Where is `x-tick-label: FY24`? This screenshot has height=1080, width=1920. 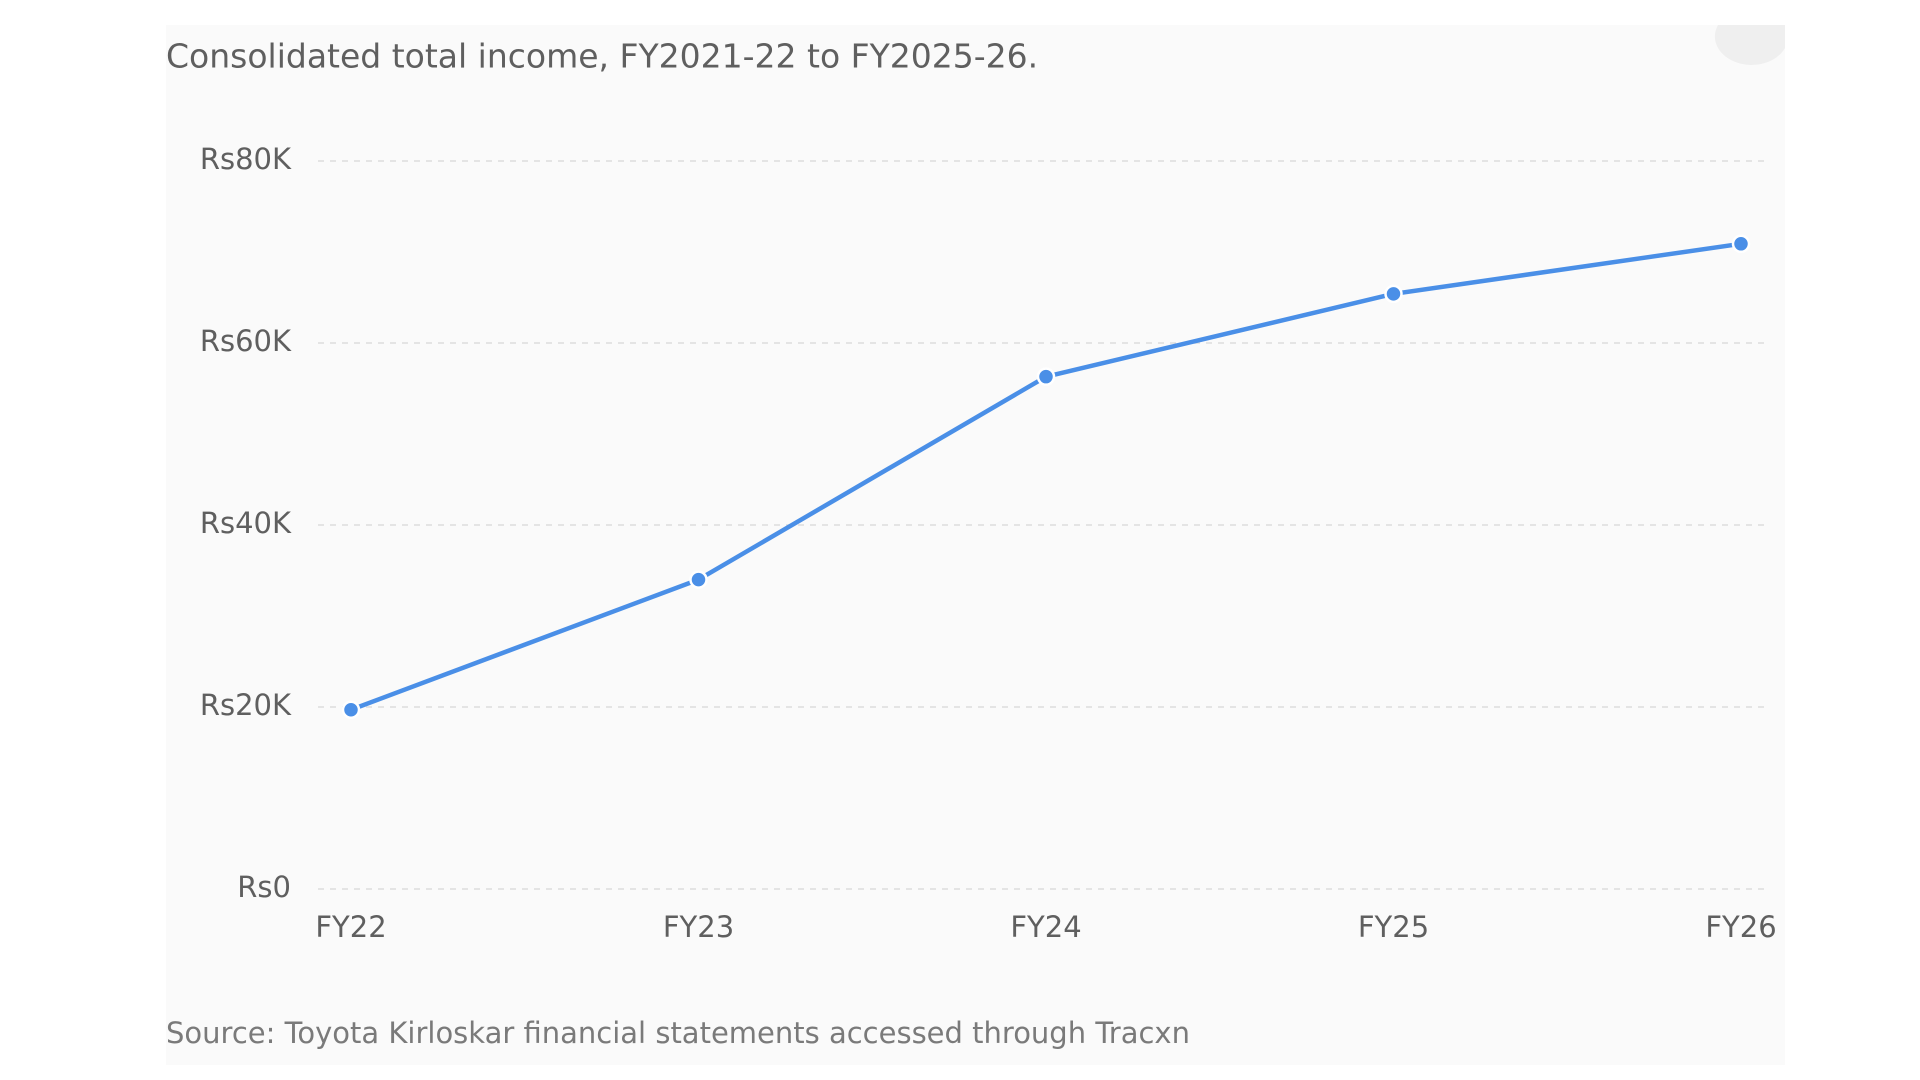
x-tick-label: FY24 is located at coordinates (1045, 927).